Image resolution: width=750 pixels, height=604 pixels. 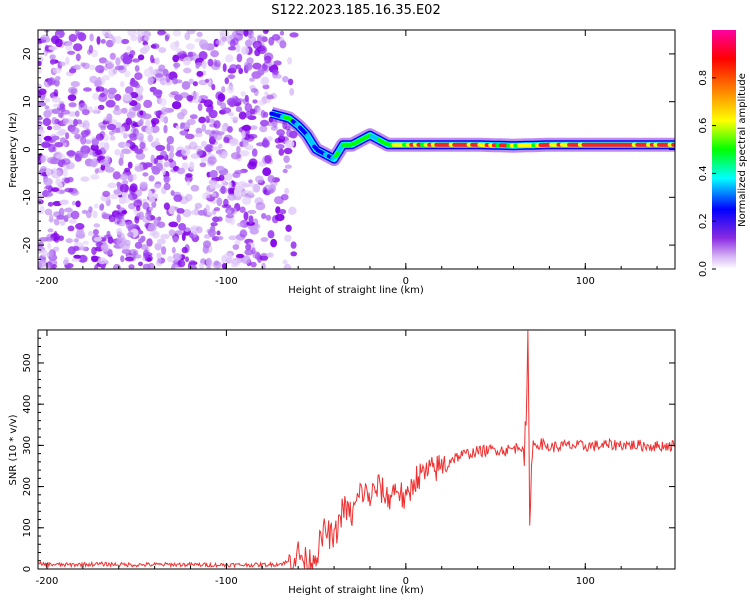 I want to click on x-tick-label: -200, so click(x=47, y=281).